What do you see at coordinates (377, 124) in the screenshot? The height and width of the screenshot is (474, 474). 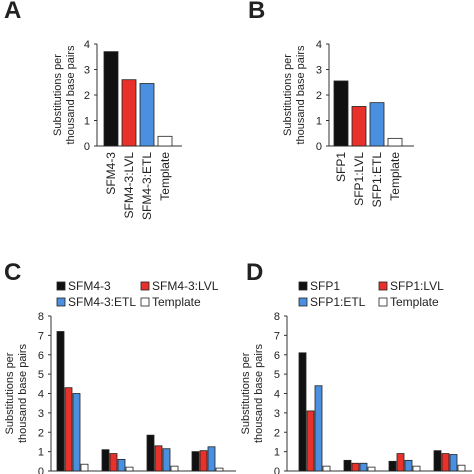 I see `bar-sfp1-etl` at bounding box center [377, 124].